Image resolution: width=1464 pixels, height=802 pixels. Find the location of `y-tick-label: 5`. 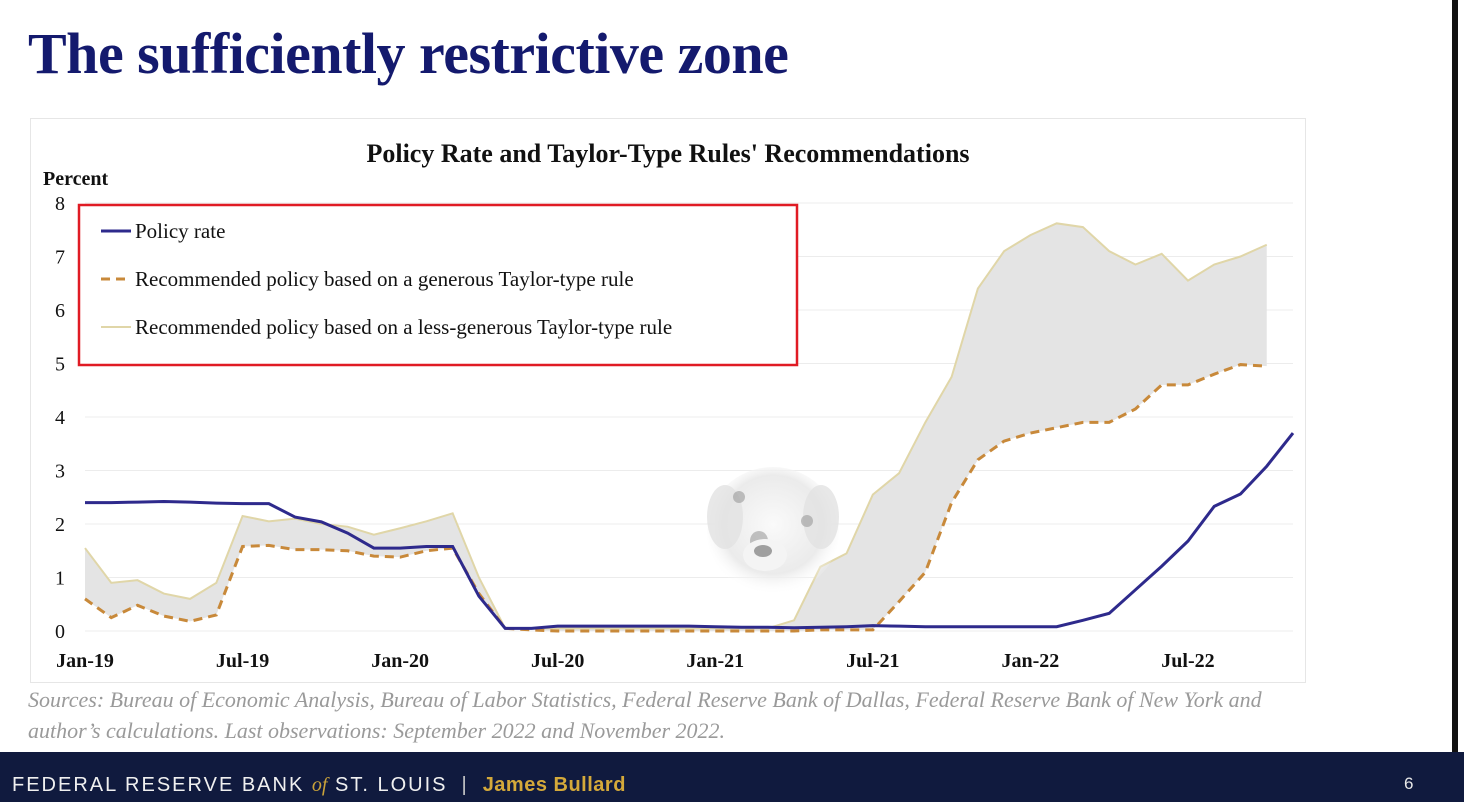

y-tick-label: 5 is located at coordinates (60, 365).